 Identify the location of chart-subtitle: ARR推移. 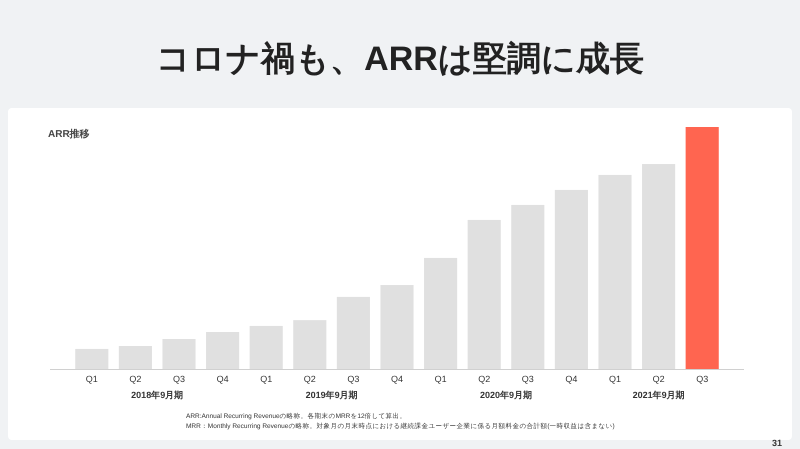
(69, 134).